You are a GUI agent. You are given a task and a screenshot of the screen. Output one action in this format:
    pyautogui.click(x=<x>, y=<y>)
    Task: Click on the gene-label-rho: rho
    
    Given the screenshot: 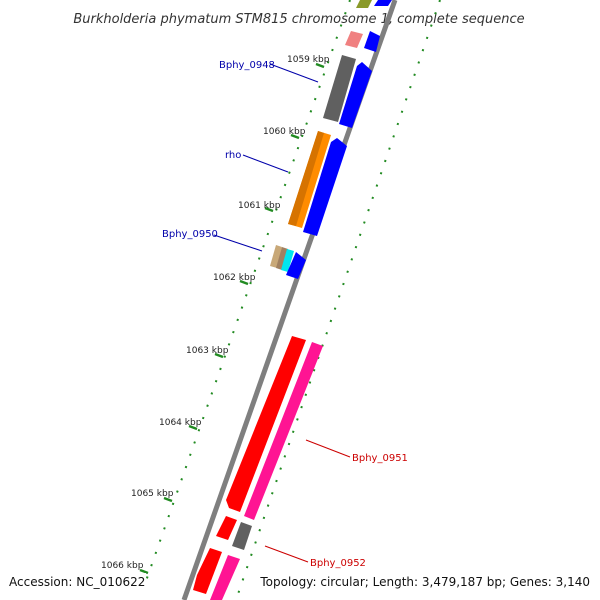 What is the action you would take?
    pyautogui.click(x=233, y=155)
    